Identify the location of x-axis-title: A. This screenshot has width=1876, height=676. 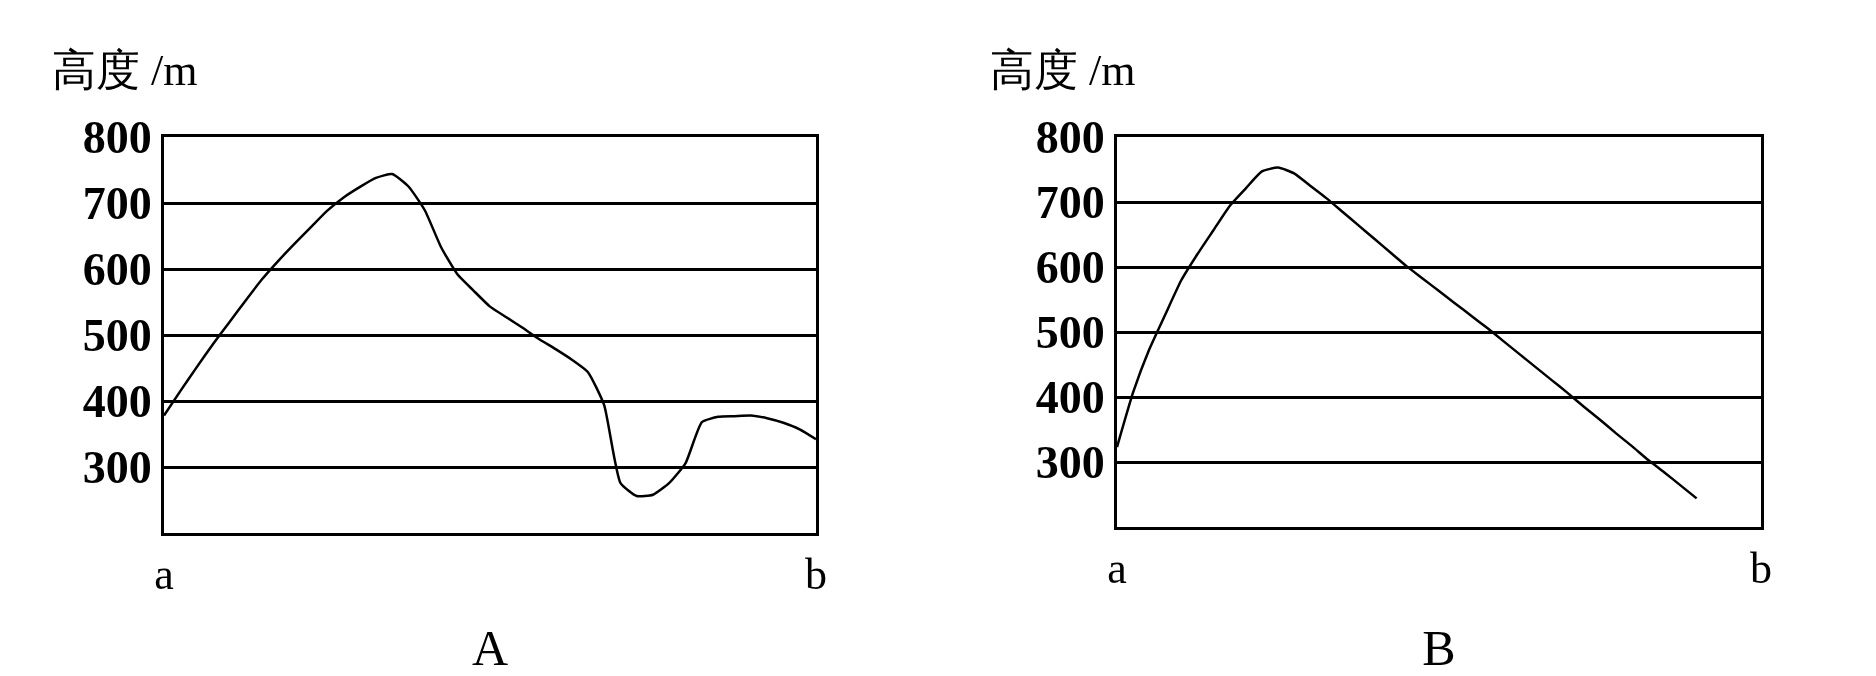
(490, 648).